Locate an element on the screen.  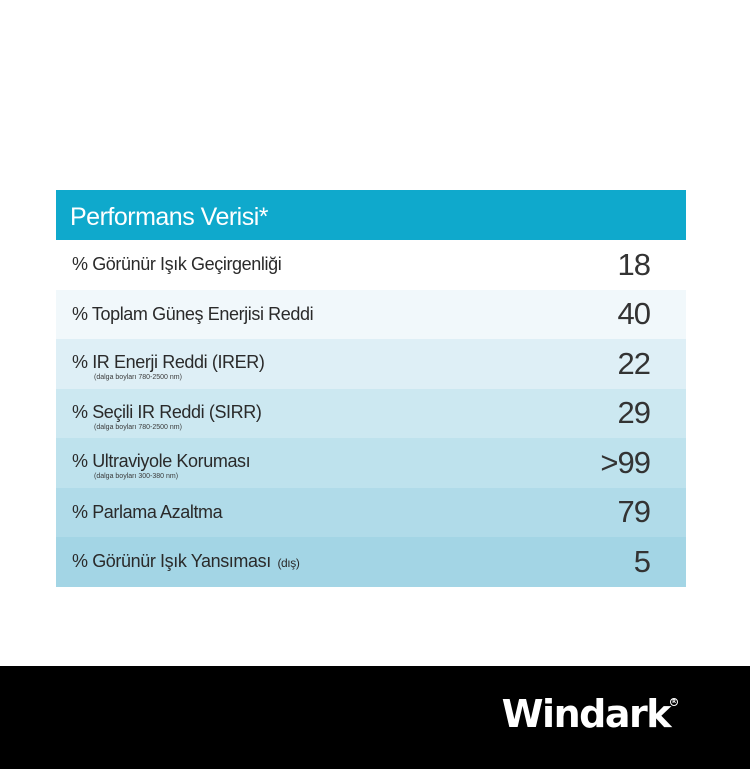
row-note: (dalga boyları 300-380 nm) is located at coordinates (136, 477).